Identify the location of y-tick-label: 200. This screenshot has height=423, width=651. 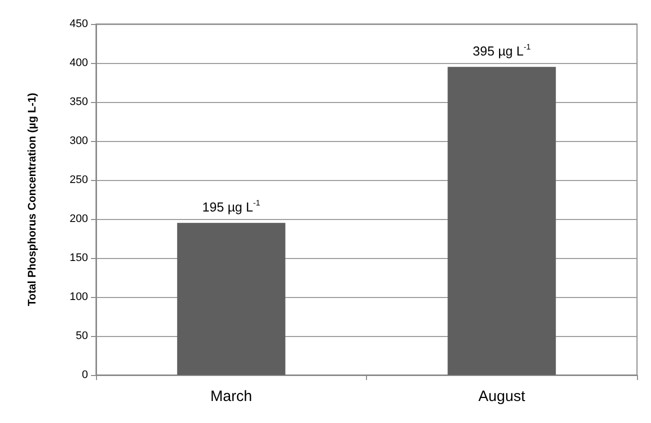
(79, 219).